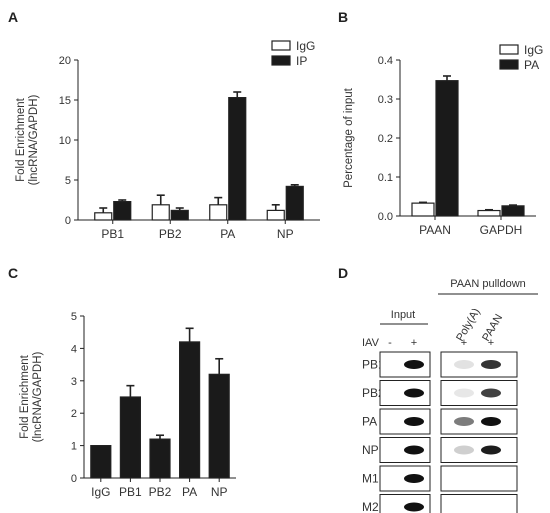  What do you see at coordinates (343, 17) in the screenshot?
I see `panel-letter-b: B` at bounding box center [343, 17].